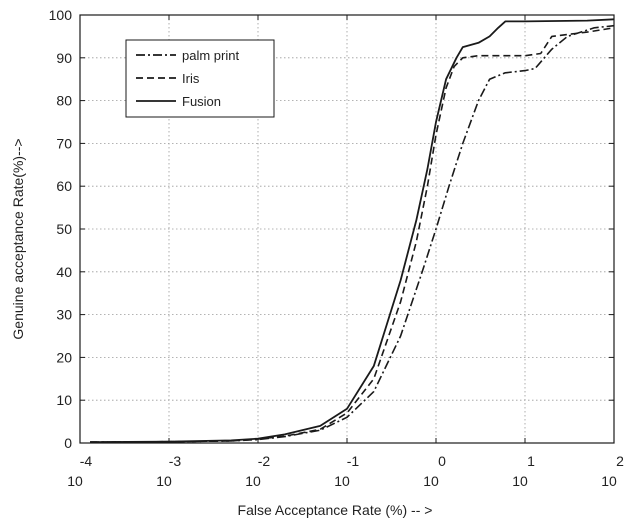  What do you see at coordinates (620, 461) in the screenshot?
I see `x-tick-label-exponent: 2` at bounding box center [620, 461].